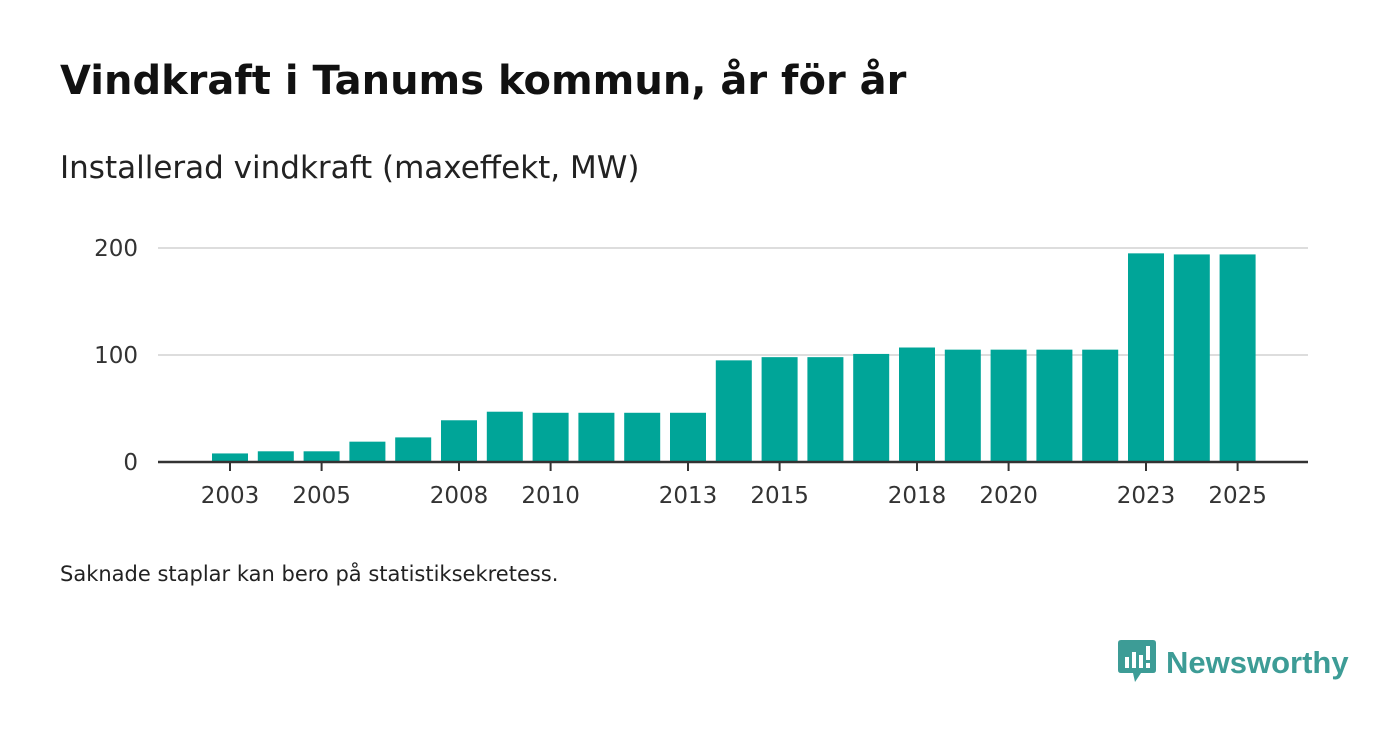  What do you see at coordinates (350, 168) in the screenshot?
I see `chart-subtitle: Installerad vindkraft (maxeffekt, MW)` at bounding box center [350, 168].